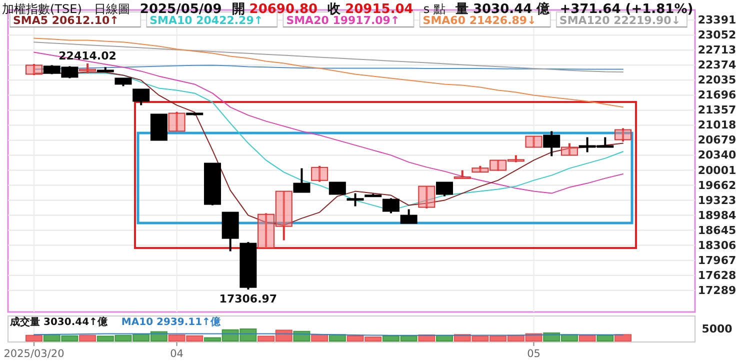  What do you see at coordinates (112, 9) in the screenshot?
I see `annotation: 日線圖` at bounding box center [112, 9].